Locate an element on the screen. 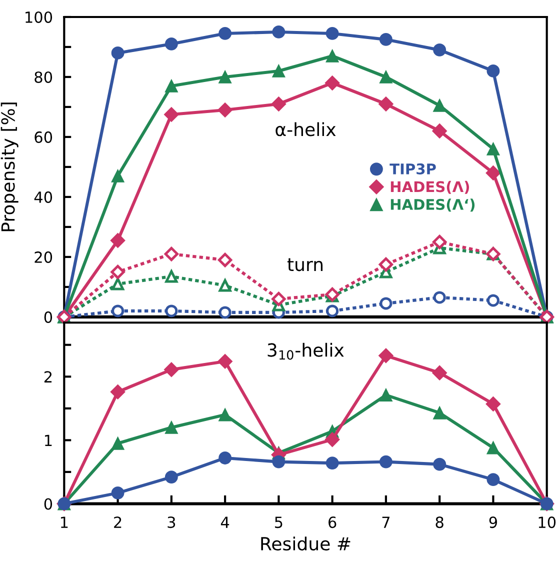  x-tick-label: 4 is located at coordinates (225, 522).